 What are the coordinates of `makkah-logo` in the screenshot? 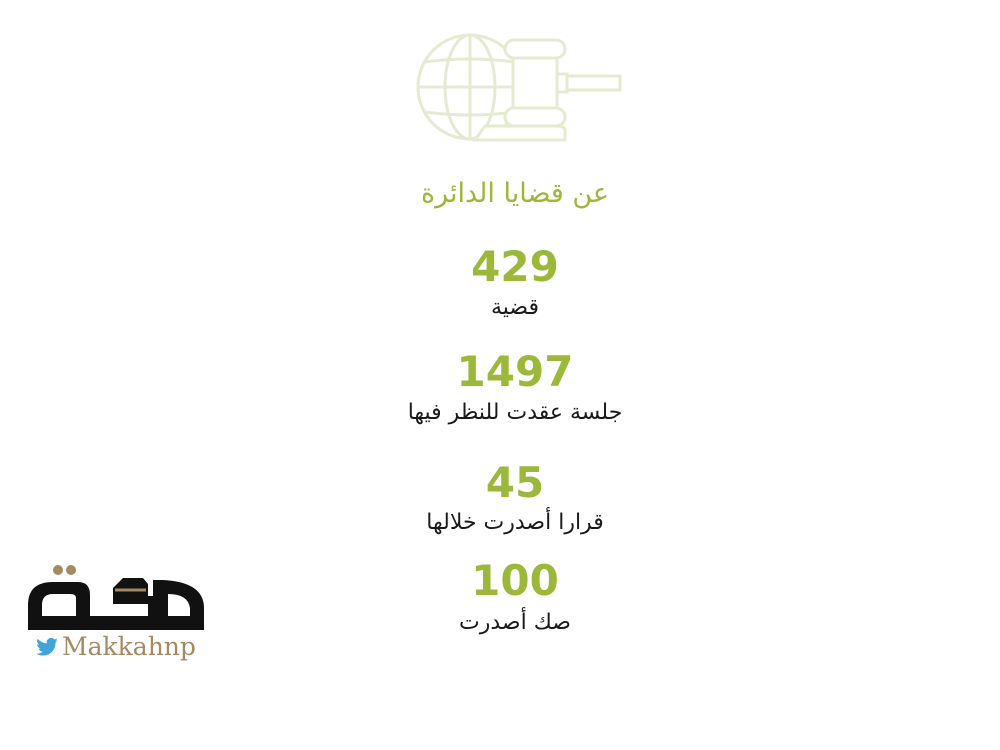 It's located at (116, 597).